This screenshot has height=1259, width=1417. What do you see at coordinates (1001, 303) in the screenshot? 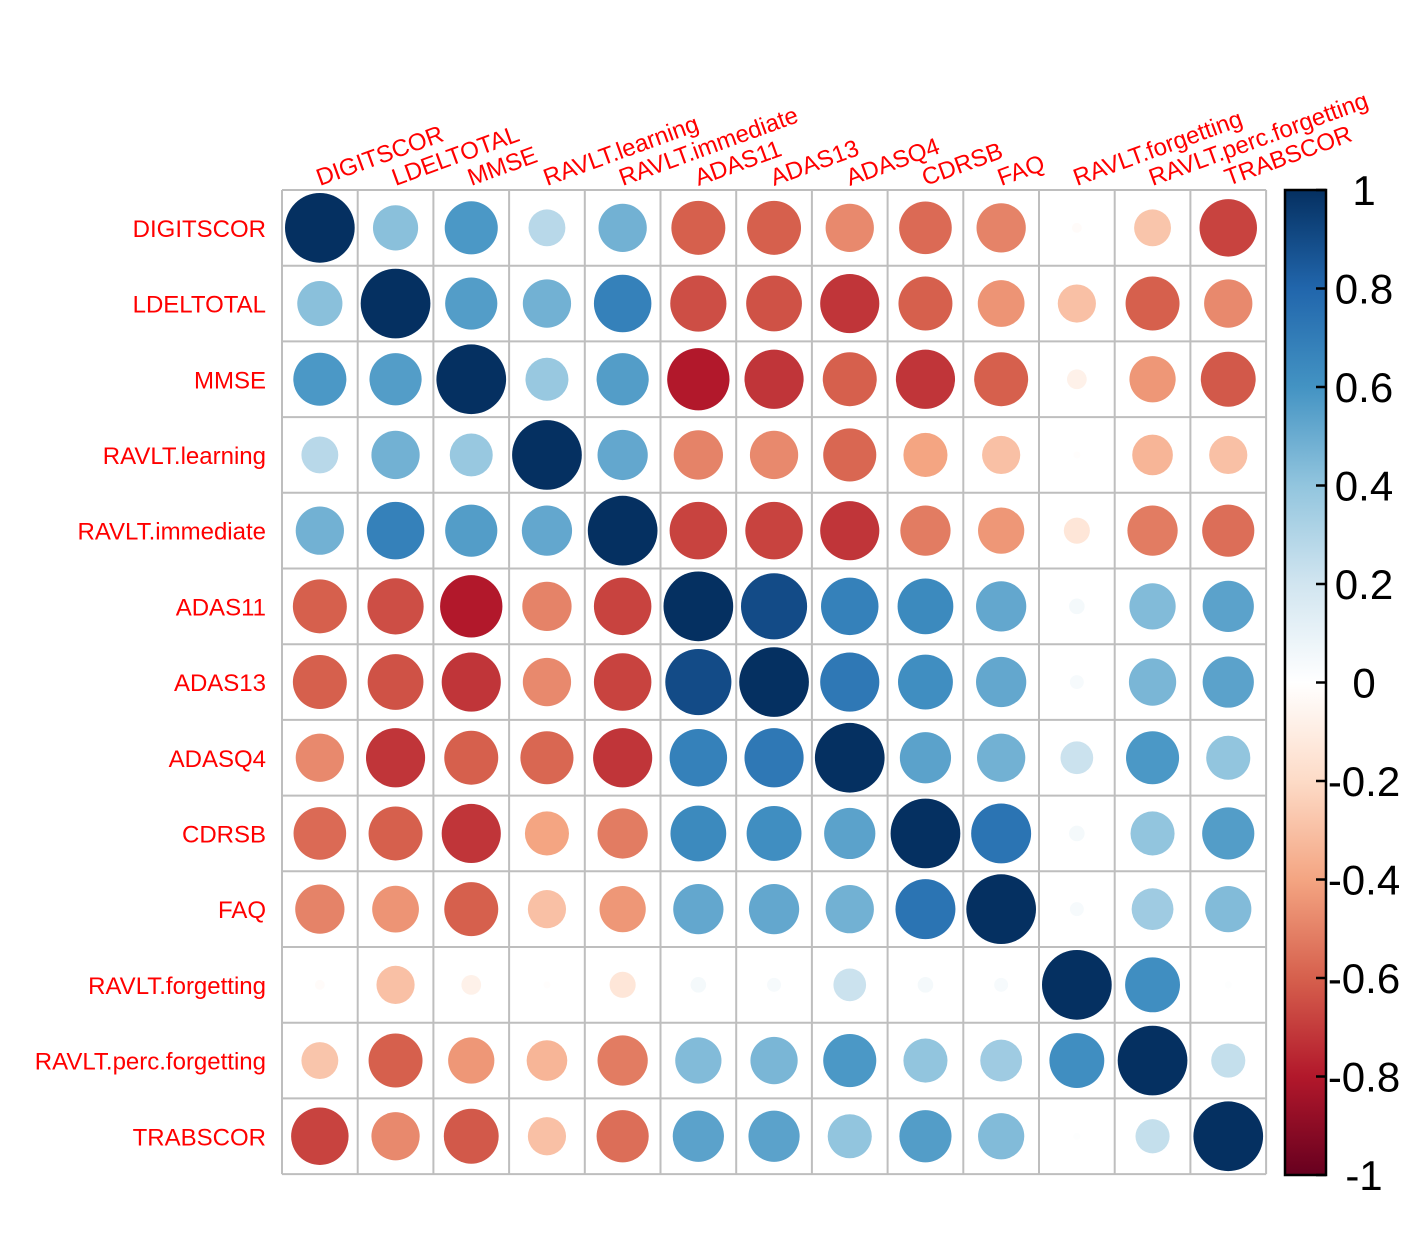
I see `corr-circle-LDELTOTAL-FAQ` at bounding box center [1001, 303].